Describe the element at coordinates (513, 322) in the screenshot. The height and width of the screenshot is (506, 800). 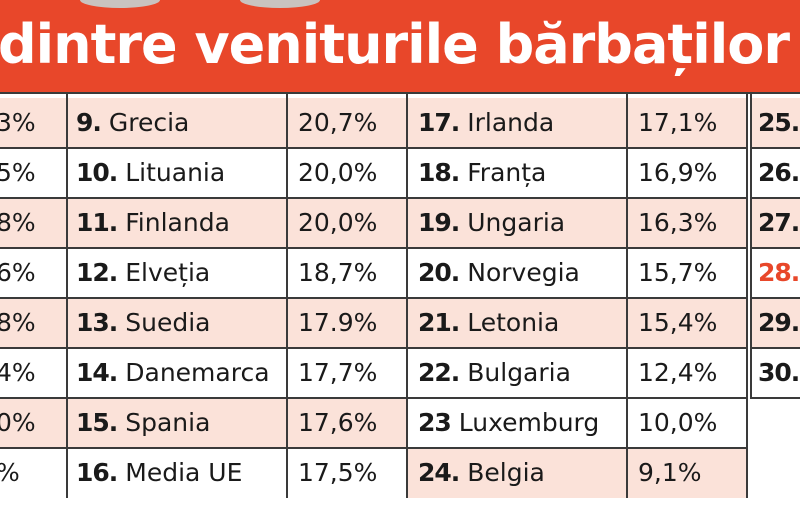
I see `country-name: Letonia` at that location.